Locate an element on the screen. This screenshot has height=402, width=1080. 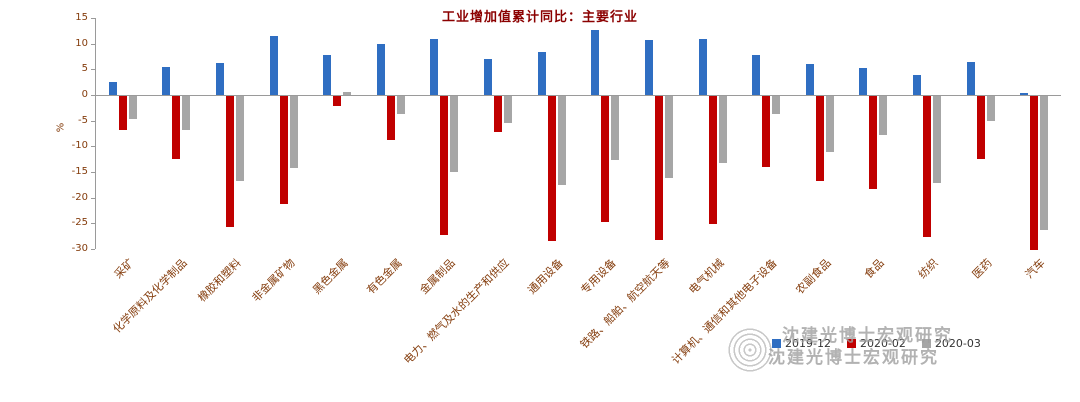
y-tick-label: 10 is located at coordinates (81, 43).